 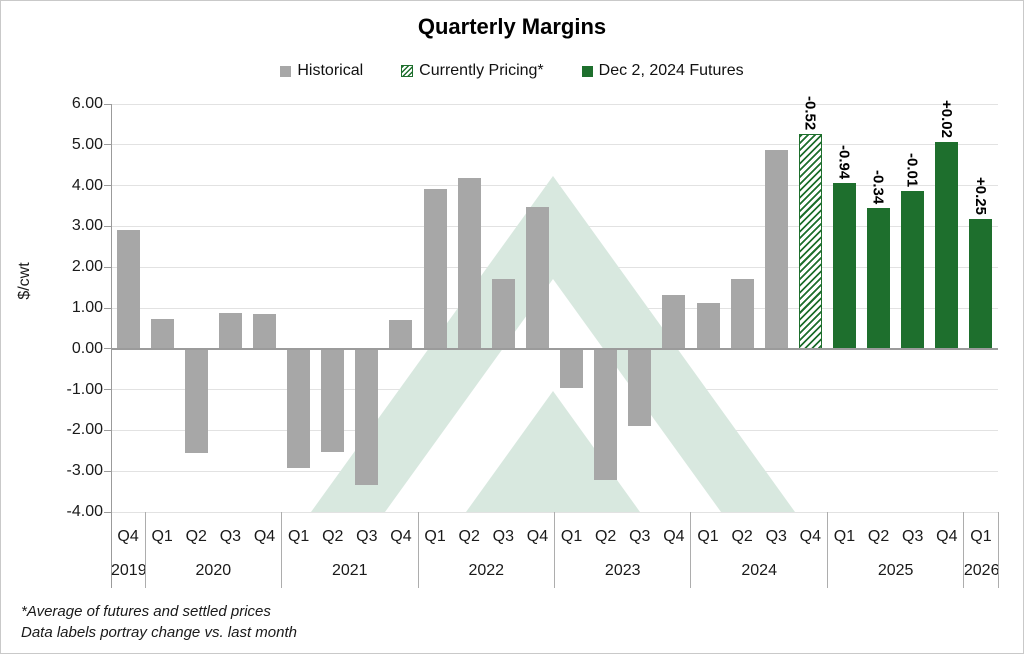 I want to click on bar-change-label: -0.52, so click(x=810, y=113).